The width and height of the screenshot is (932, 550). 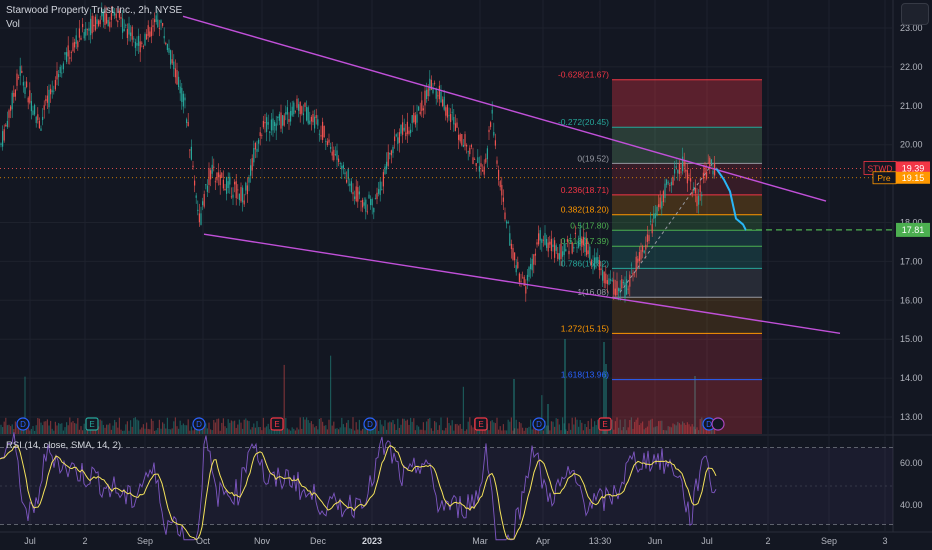 What do you see at coordinates (913, 230) in the screenshot?
I see `target-badge-text: 17.81` at bounding box center [913, 230].